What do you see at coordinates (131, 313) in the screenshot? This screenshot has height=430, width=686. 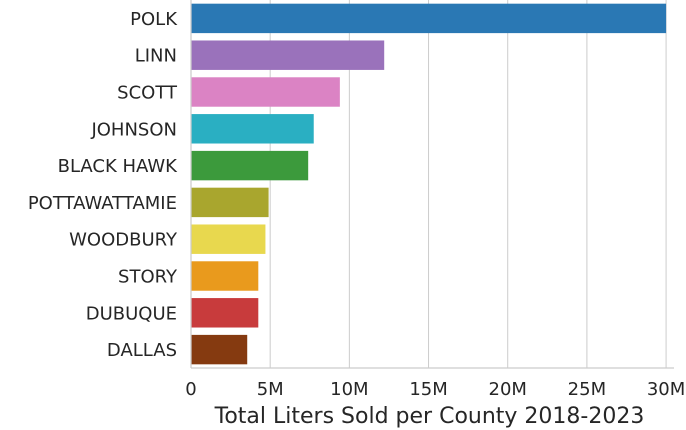 I see `category-label: DUBUQUE` at bounding box center [131, 313].